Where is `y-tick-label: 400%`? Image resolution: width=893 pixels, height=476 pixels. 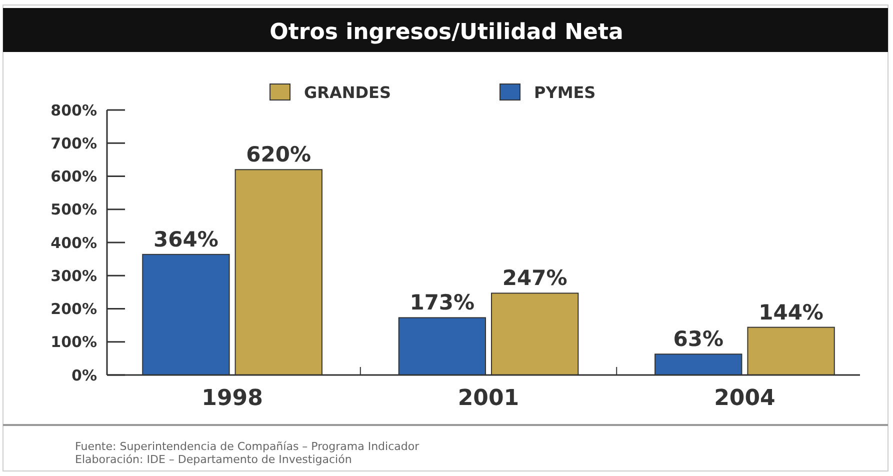
y-tick-label: 400% is located at coordinates (73, 243).